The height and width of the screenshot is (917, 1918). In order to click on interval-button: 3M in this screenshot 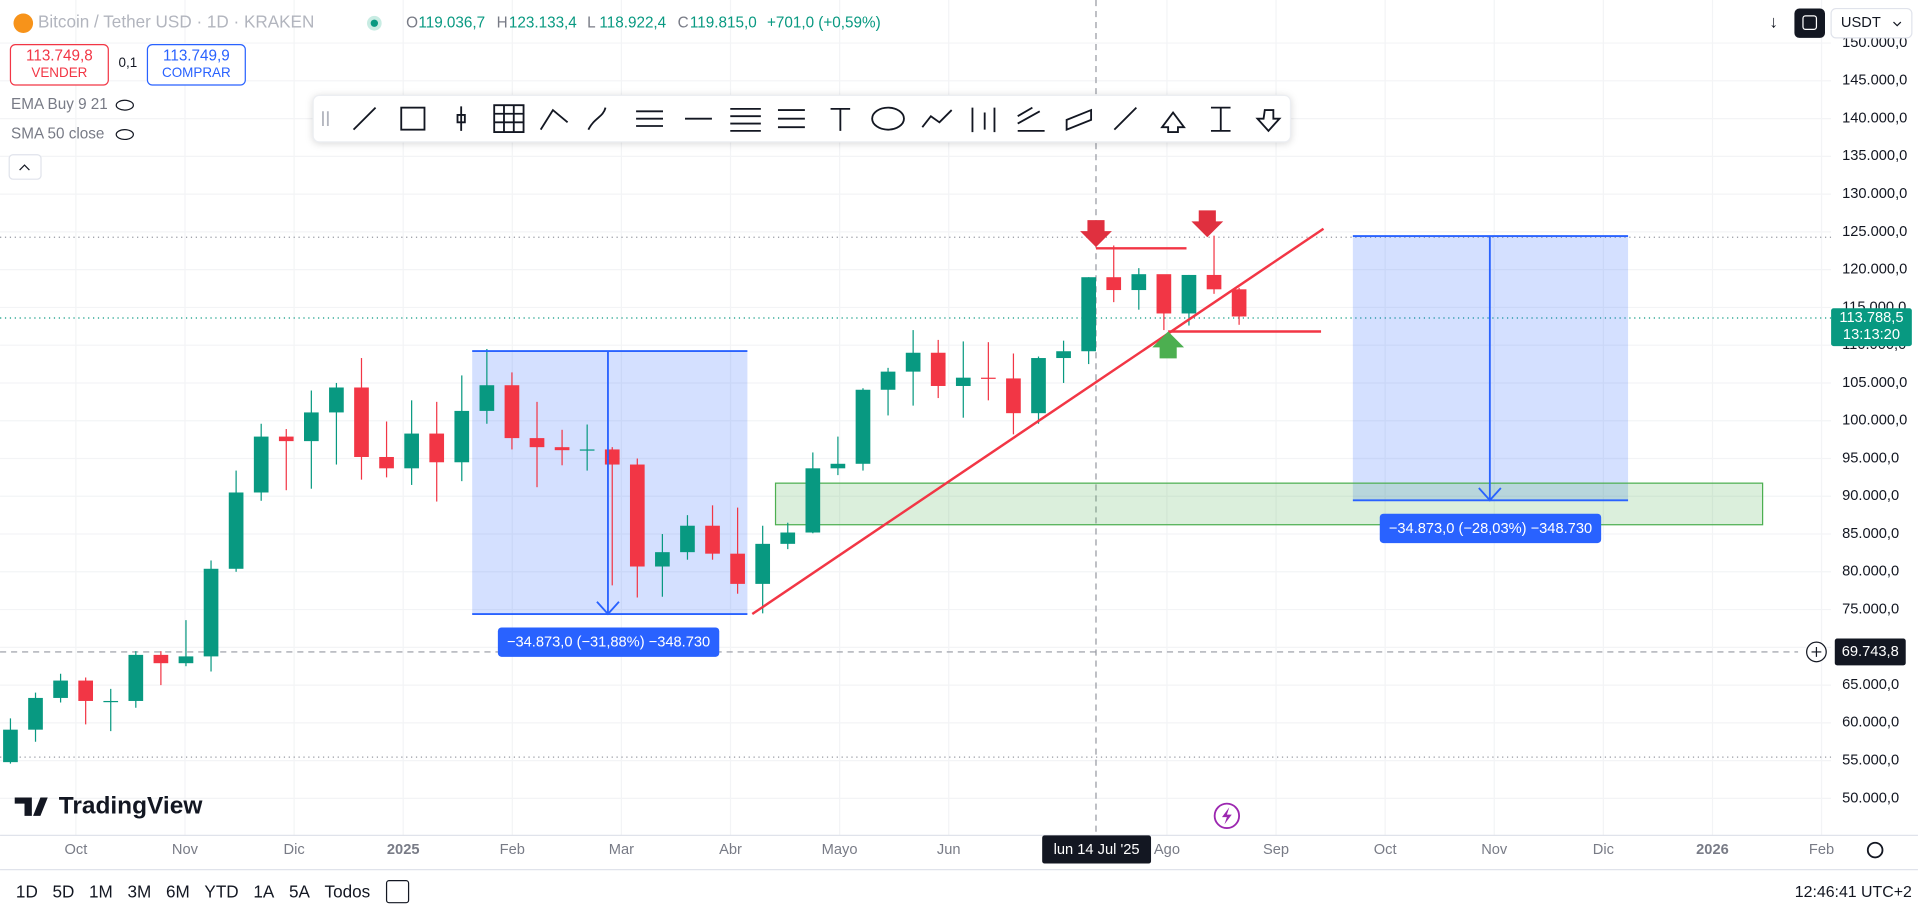, I will do `click(140, 891)`.